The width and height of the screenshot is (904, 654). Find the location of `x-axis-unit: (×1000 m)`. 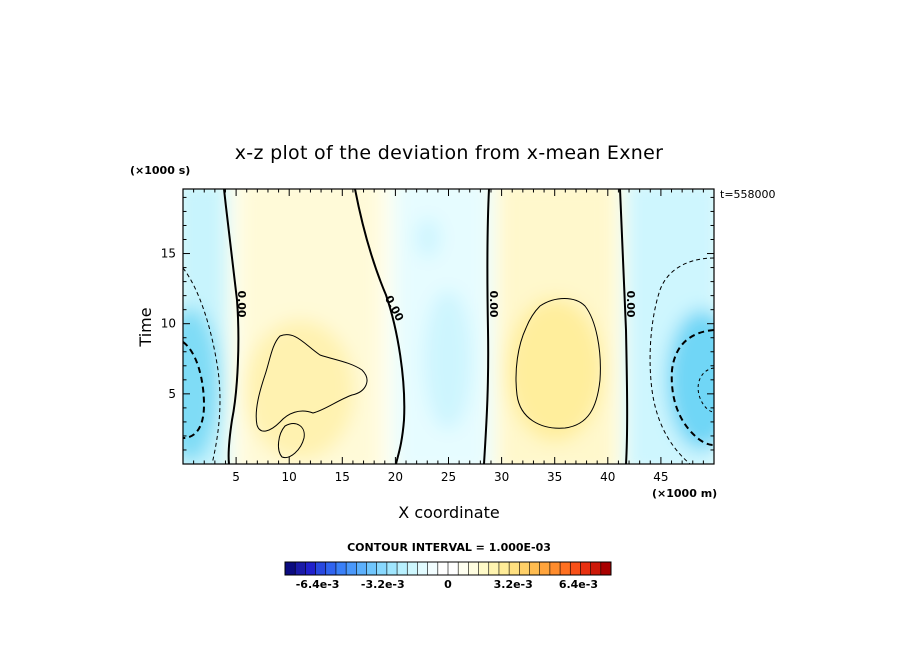

x-axis-unit: (×1000 m) is located at coordinates (684, 493).